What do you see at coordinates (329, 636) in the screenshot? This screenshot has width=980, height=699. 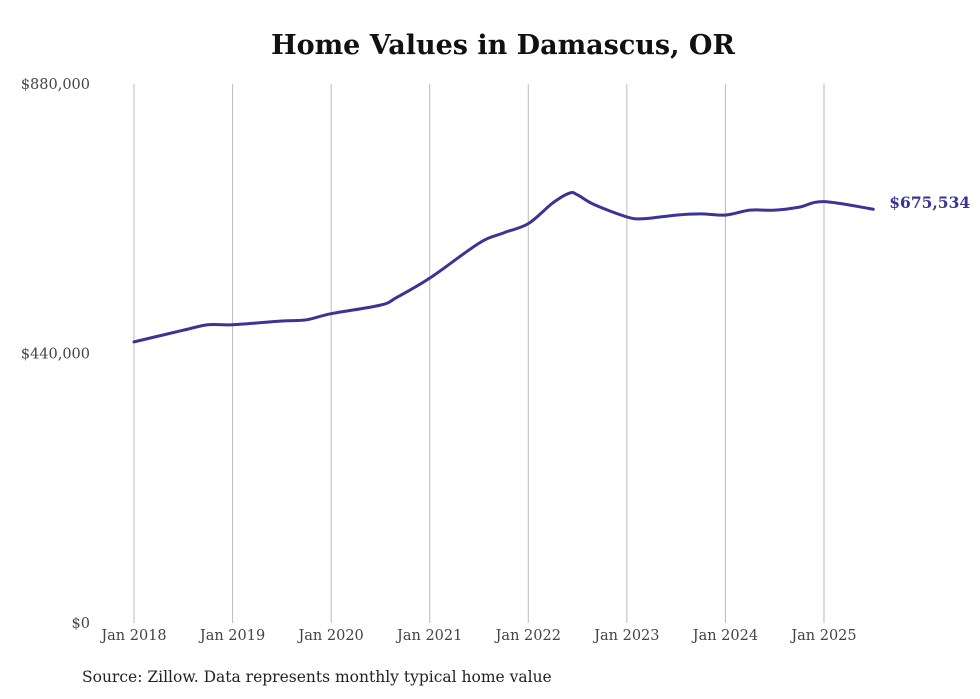 I see `x-tick-label: Jan 2020` at bounding box center [329, 636].